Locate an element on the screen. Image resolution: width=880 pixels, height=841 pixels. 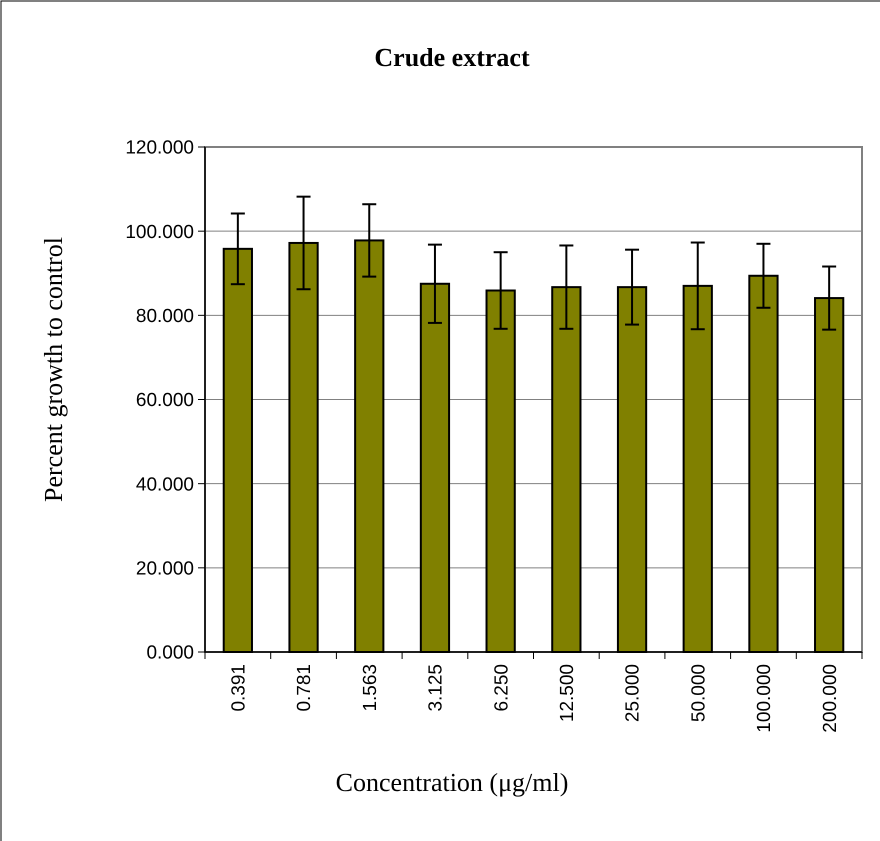
y-axis-title: Percent growth to control is located at coordinates (53, 369).